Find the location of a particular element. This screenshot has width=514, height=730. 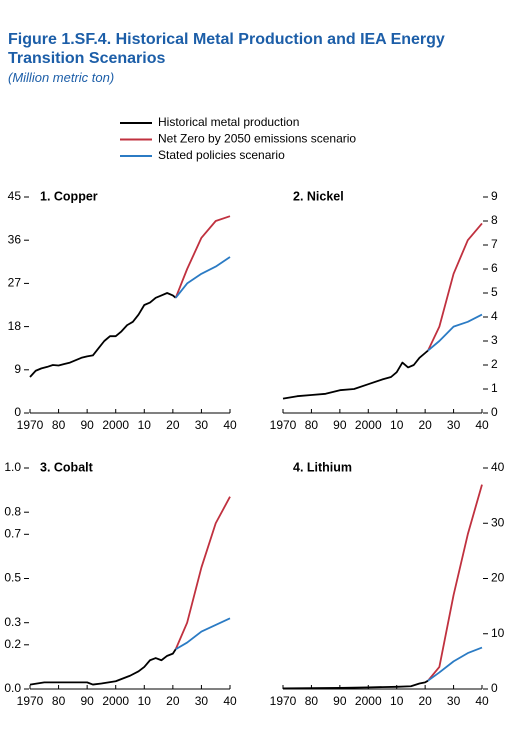

y-tick-label: 40 is located at coordinates (498, 467).